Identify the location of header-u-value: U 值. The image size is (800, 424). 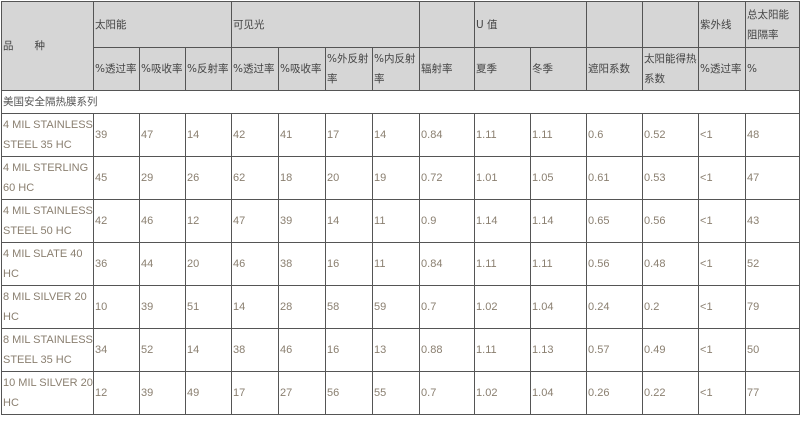
(531, 24).